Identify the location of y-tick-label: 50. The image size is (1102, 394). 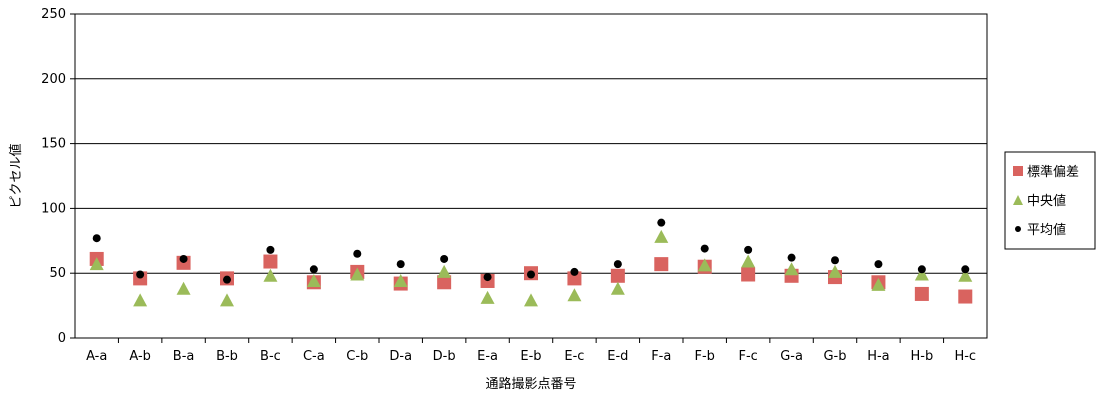
(57, 273).